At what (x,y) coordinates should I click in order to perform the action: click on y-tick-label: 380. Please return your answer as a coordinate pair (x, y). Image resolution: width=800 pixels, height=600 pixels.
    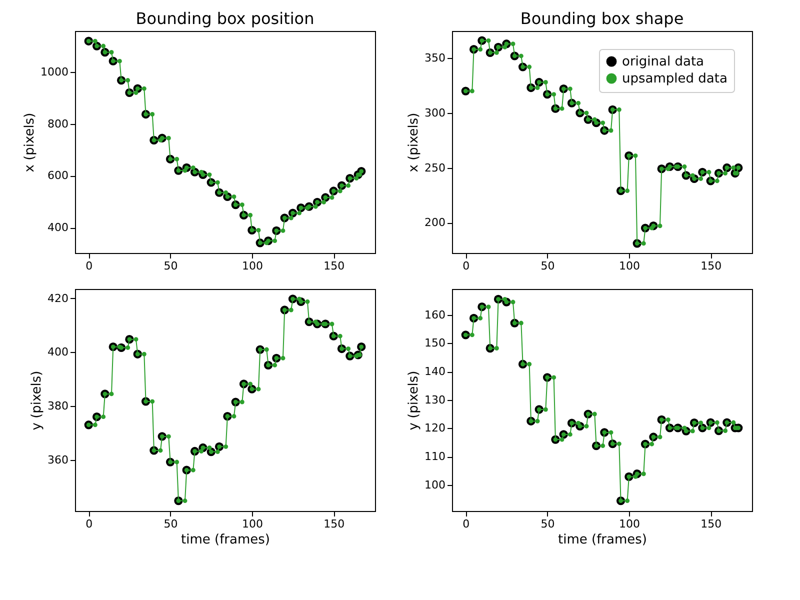
    Looking at the image, I should click on (58, 406).